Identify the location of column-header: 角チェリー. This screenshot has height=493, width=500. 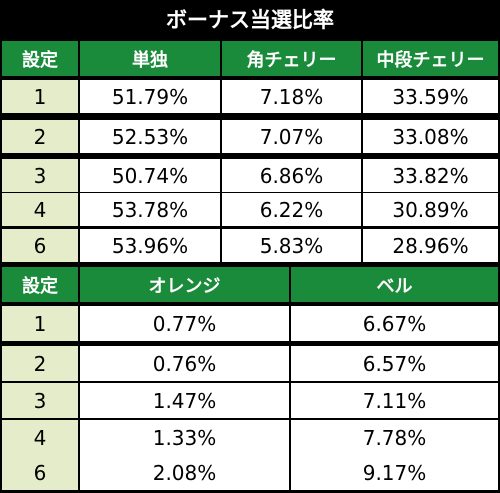
(291, 58).